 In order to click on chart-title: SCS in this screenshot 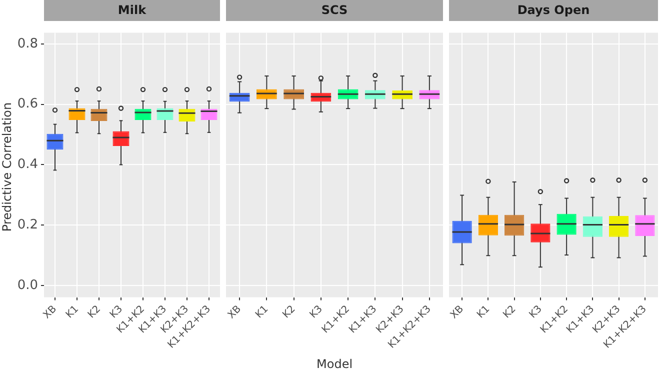, I will do `click(334, 10)`.